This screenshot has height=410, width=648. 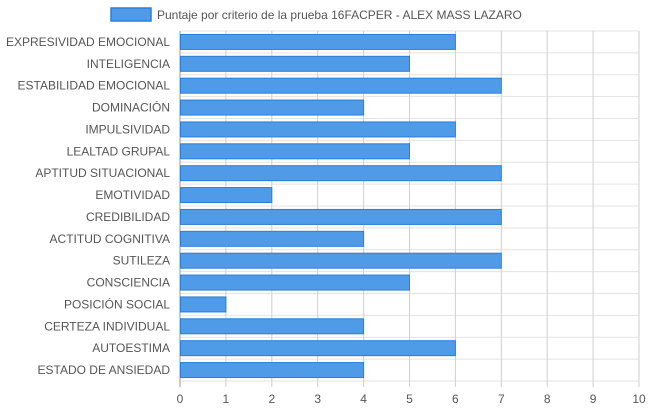 I want to click on category-label: ESTABILIDAD EMOCIONAL, so click(x=94, y=86).